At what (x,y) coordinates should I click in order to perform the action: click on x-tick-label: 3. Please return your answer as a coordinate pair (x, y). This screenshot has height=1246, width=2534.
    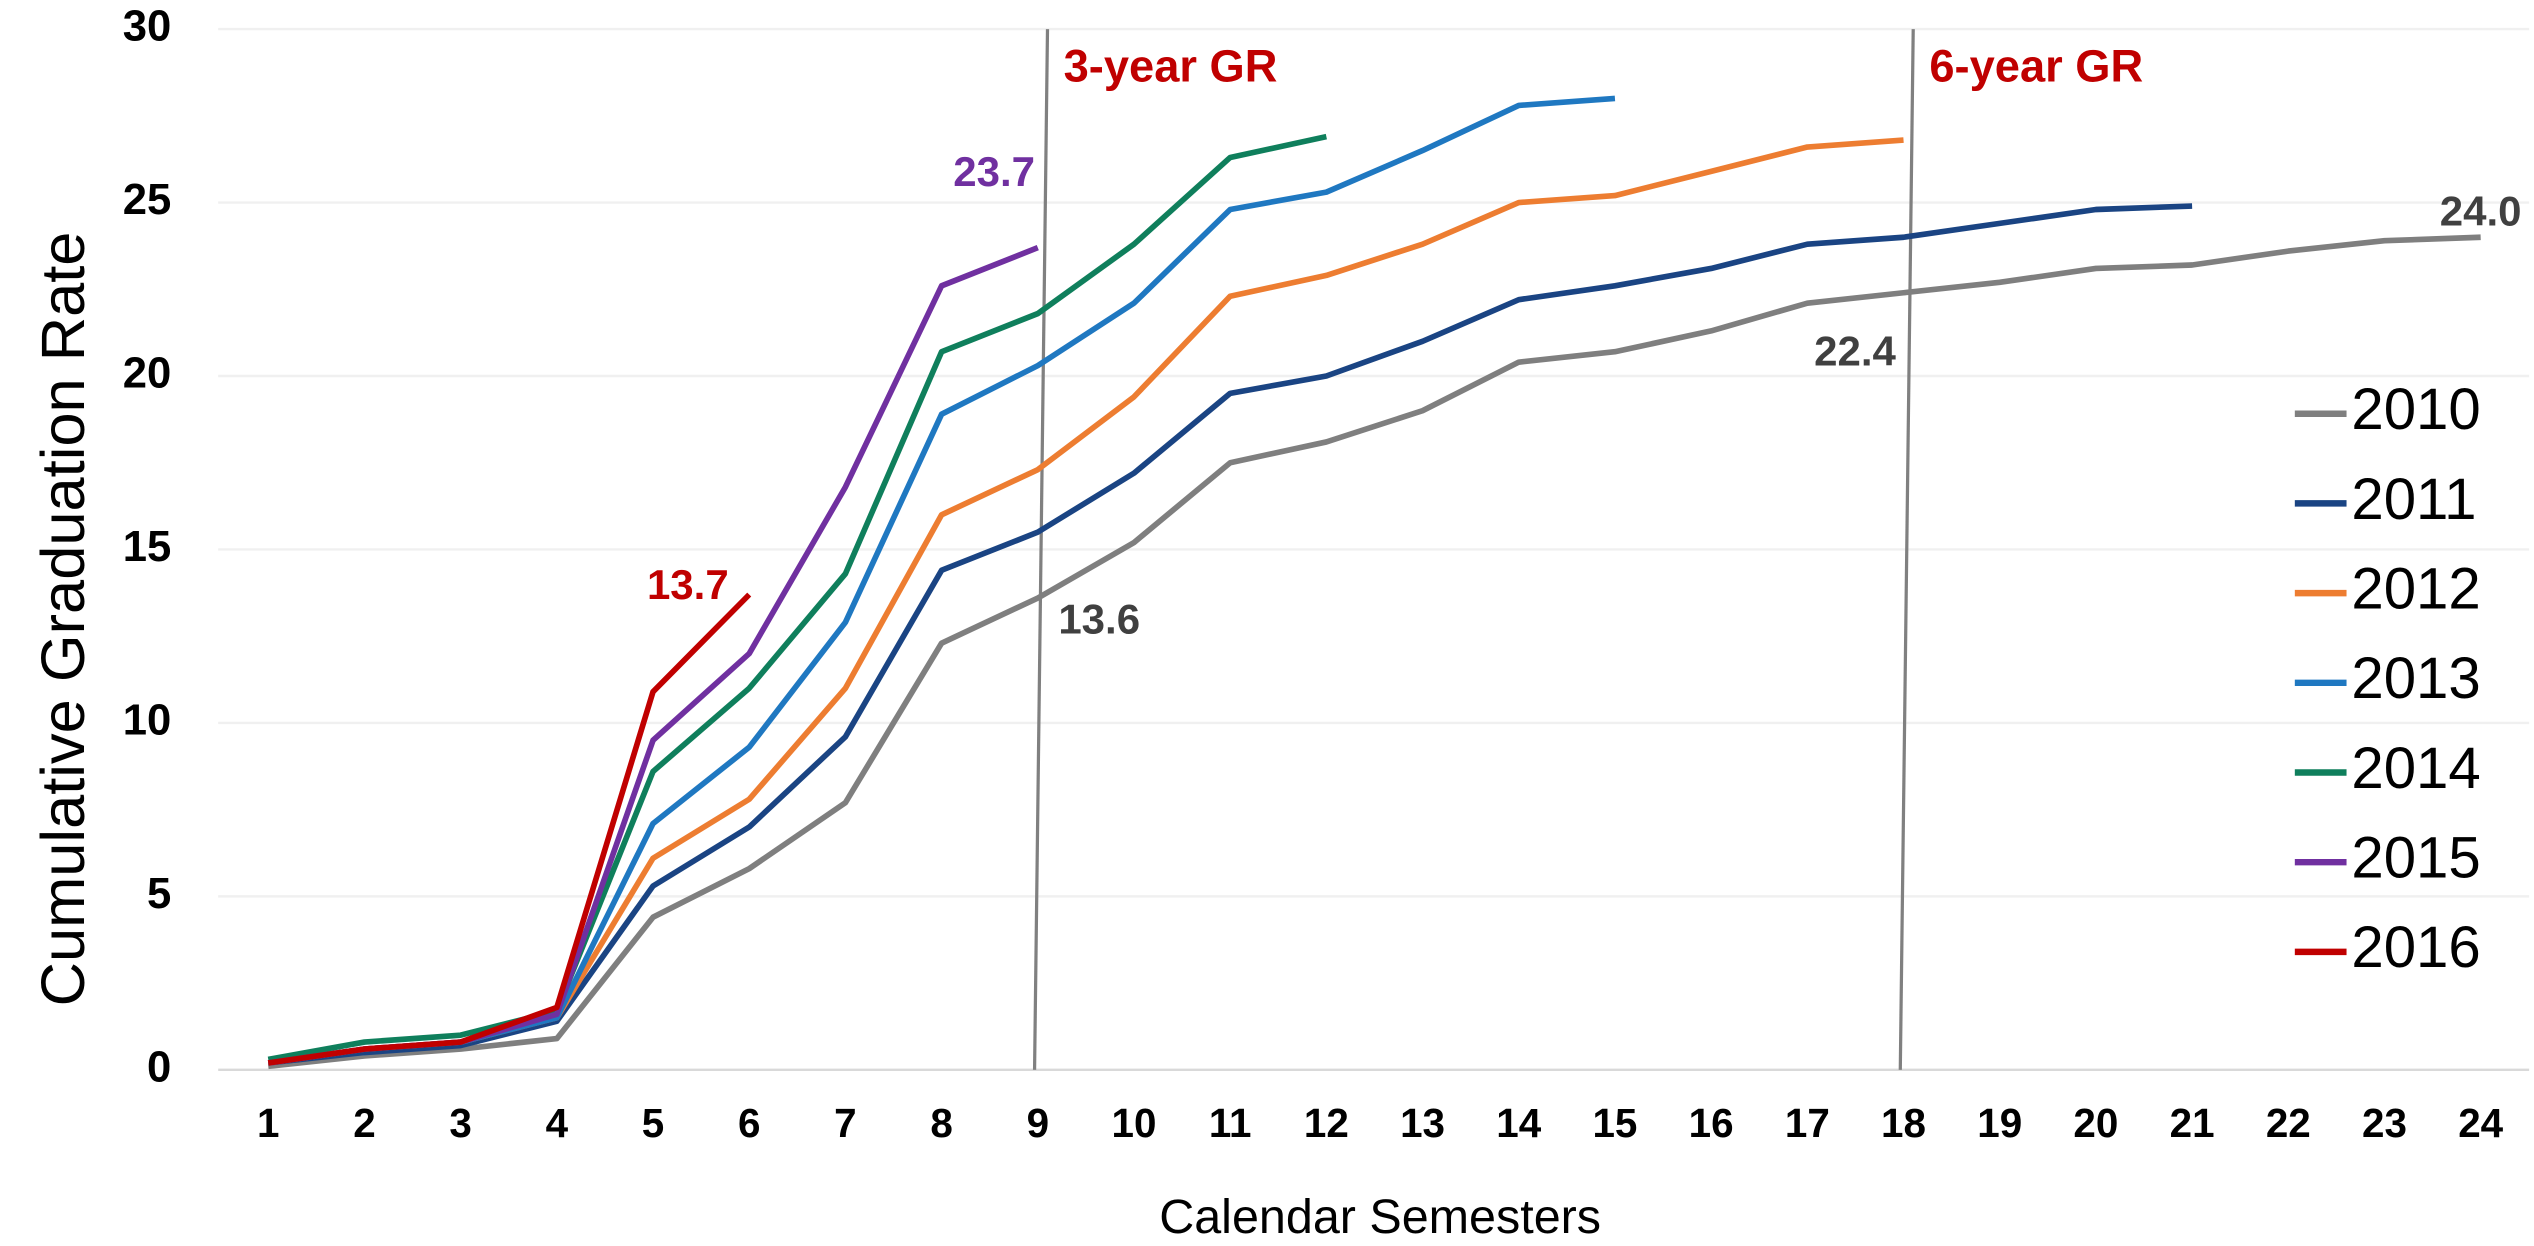
    Looking at the image, I should click on (460, 1123).